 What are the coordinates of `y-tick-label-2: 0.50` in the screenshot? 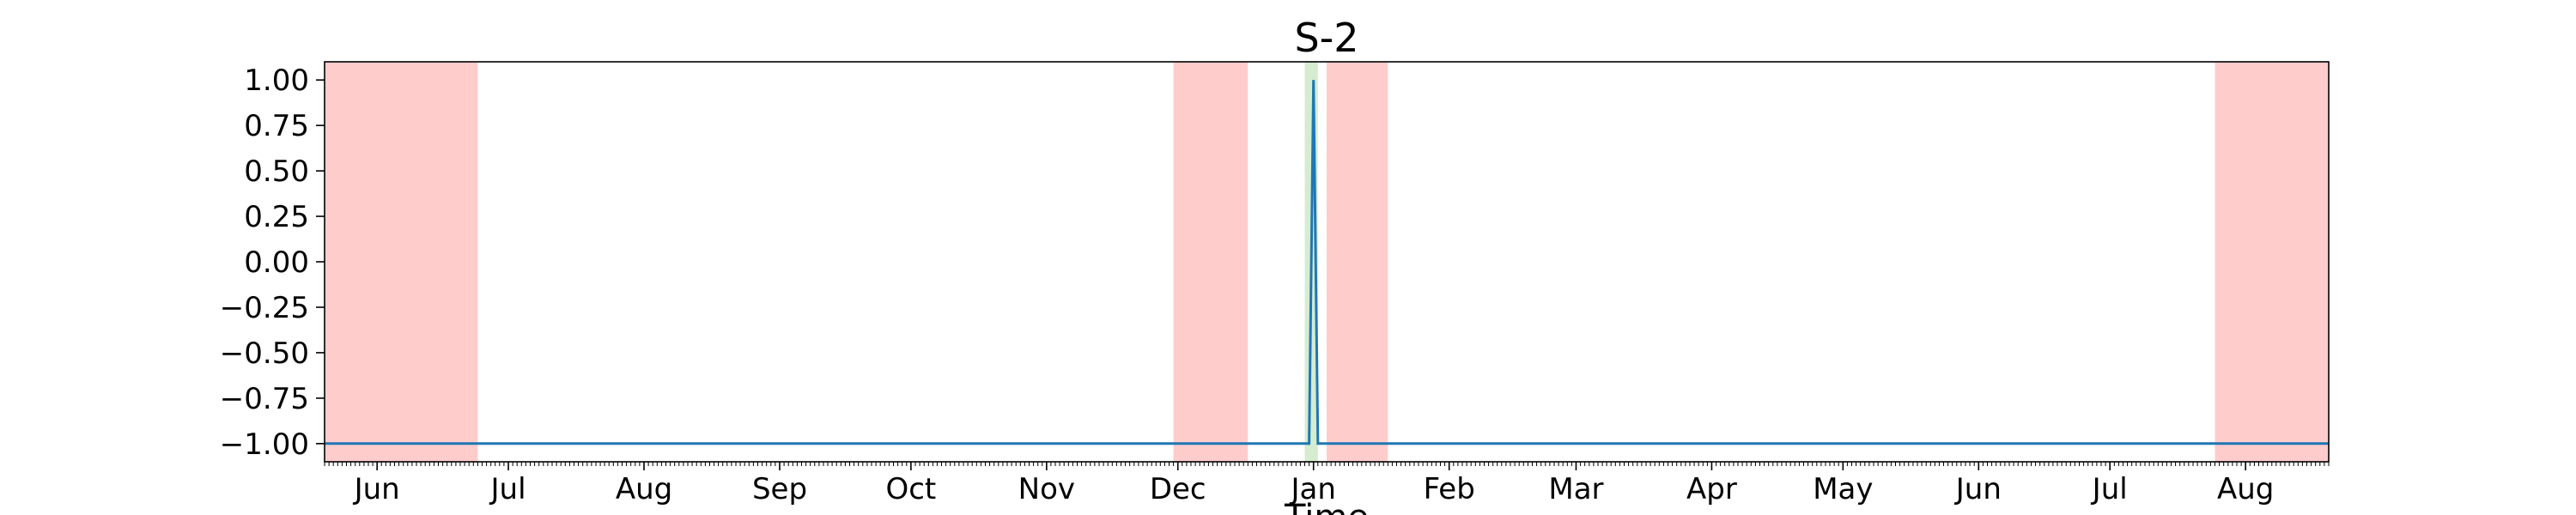 It's located at (276, 171).